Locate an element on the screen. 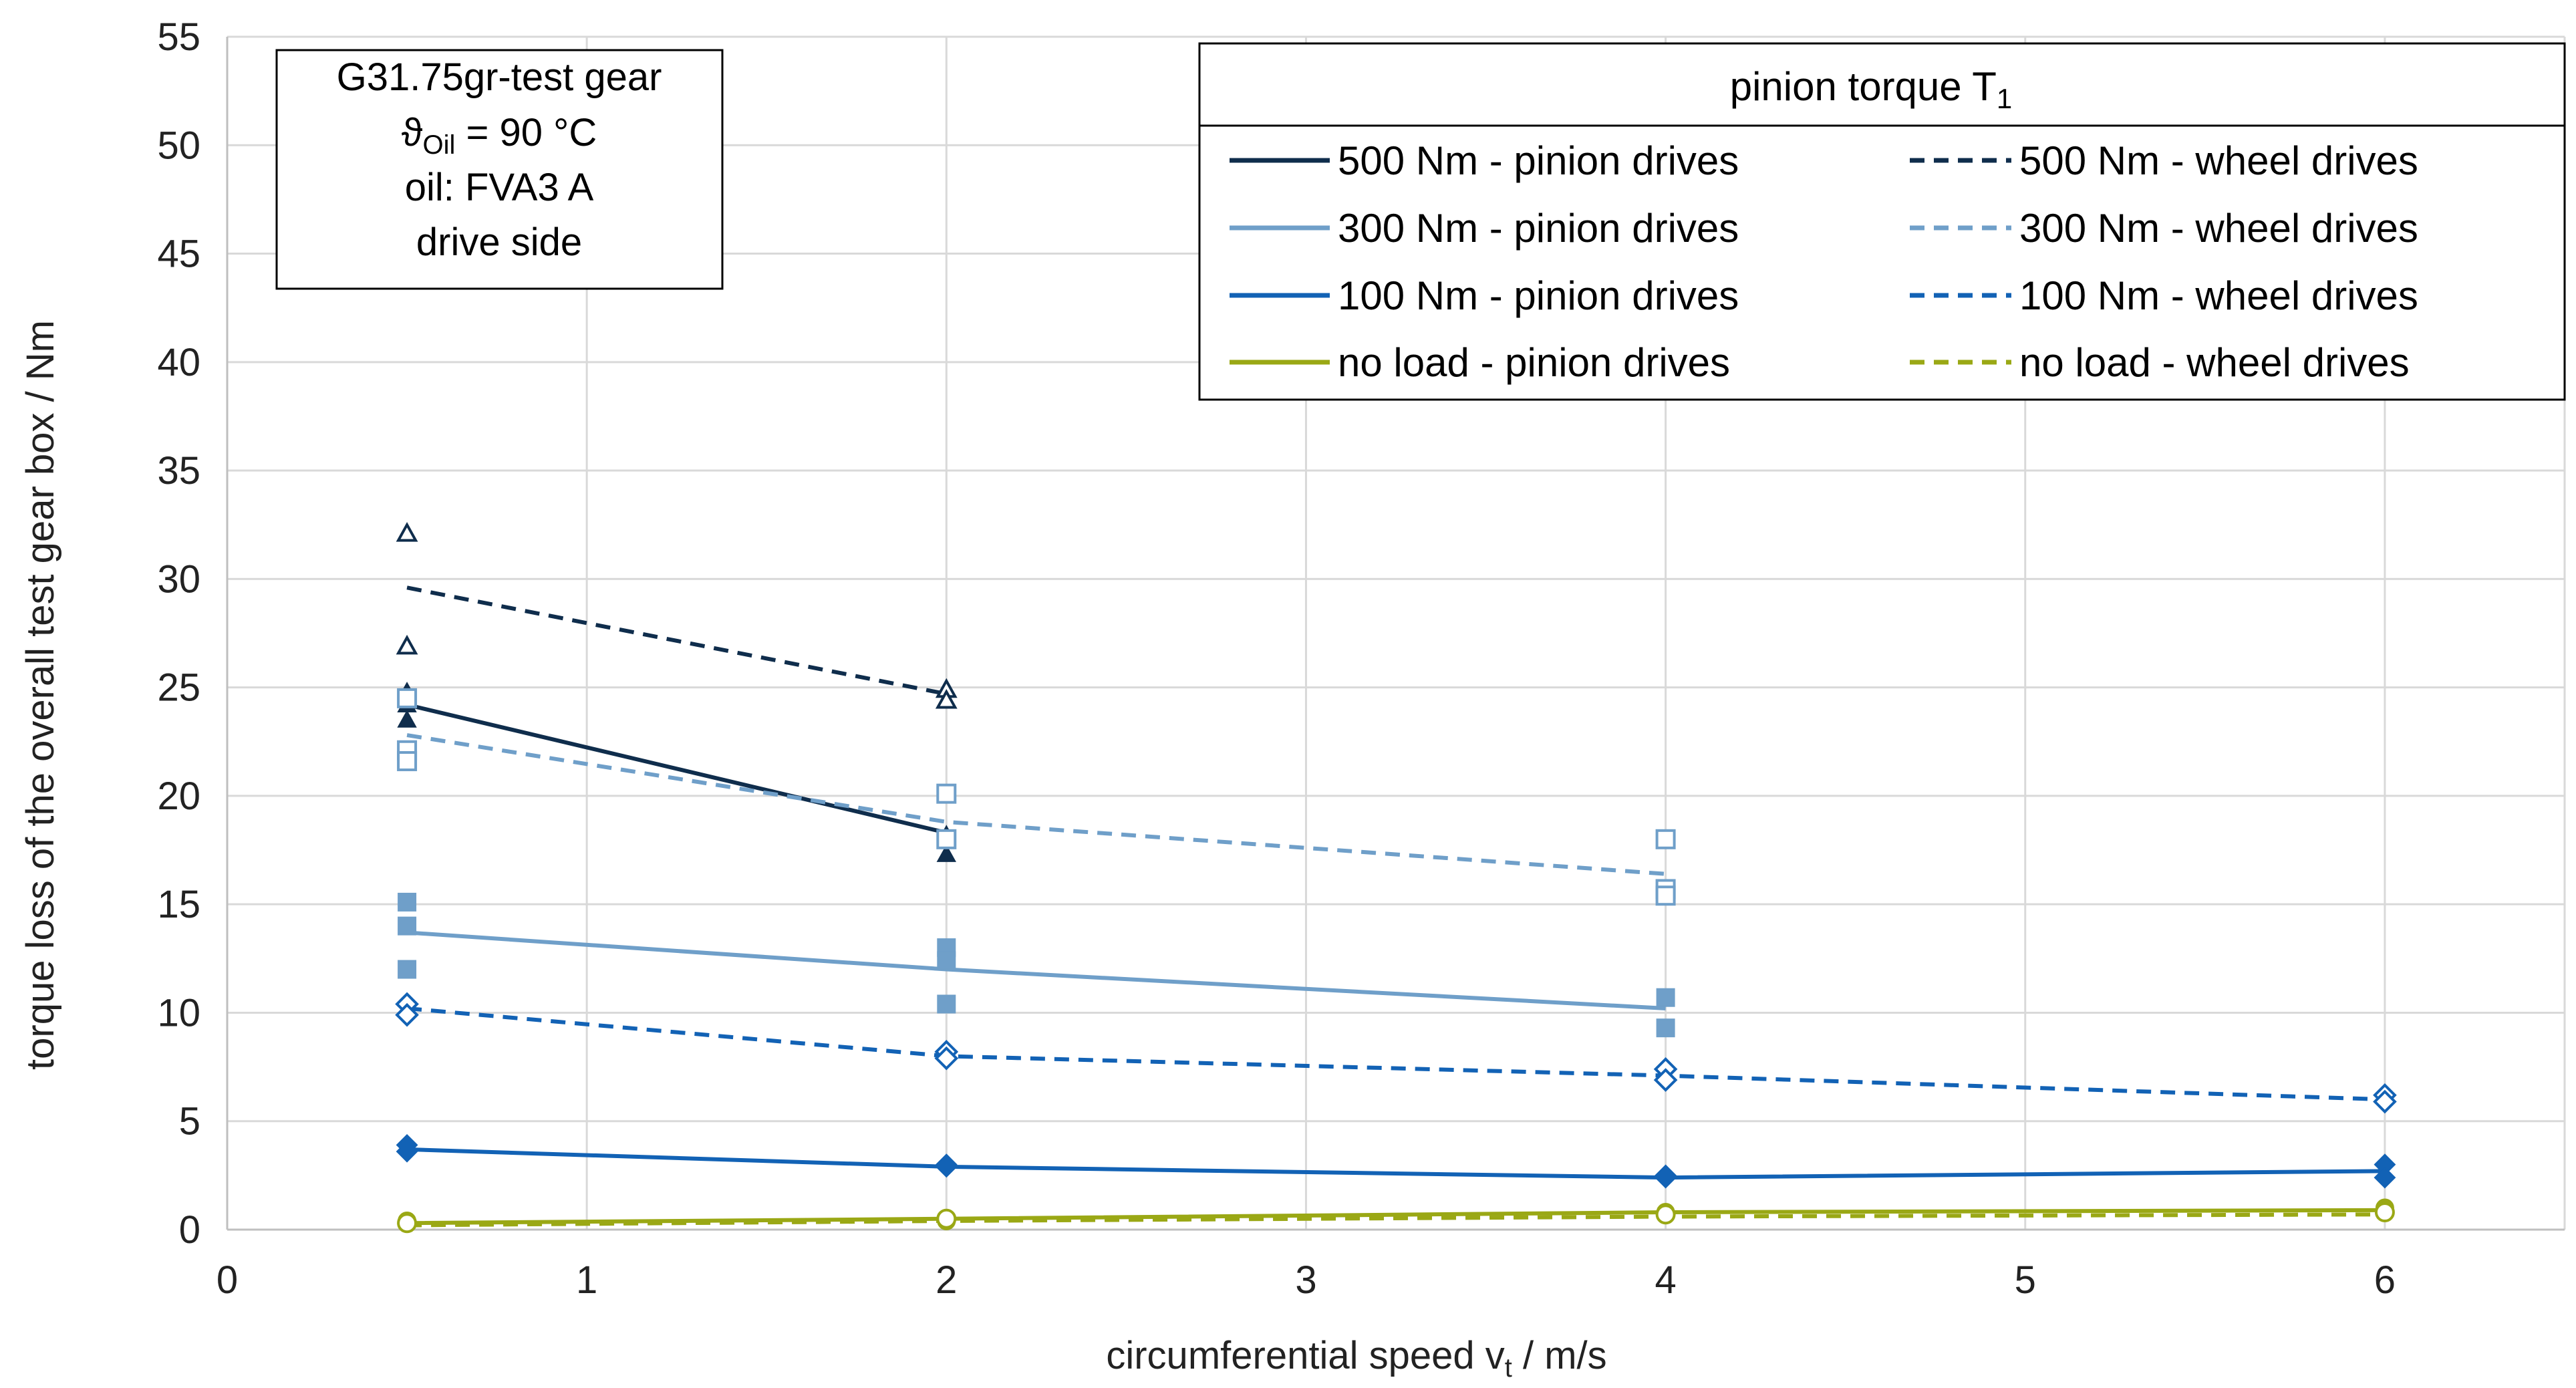  legend-frame is located at coordinates (1882, 221).